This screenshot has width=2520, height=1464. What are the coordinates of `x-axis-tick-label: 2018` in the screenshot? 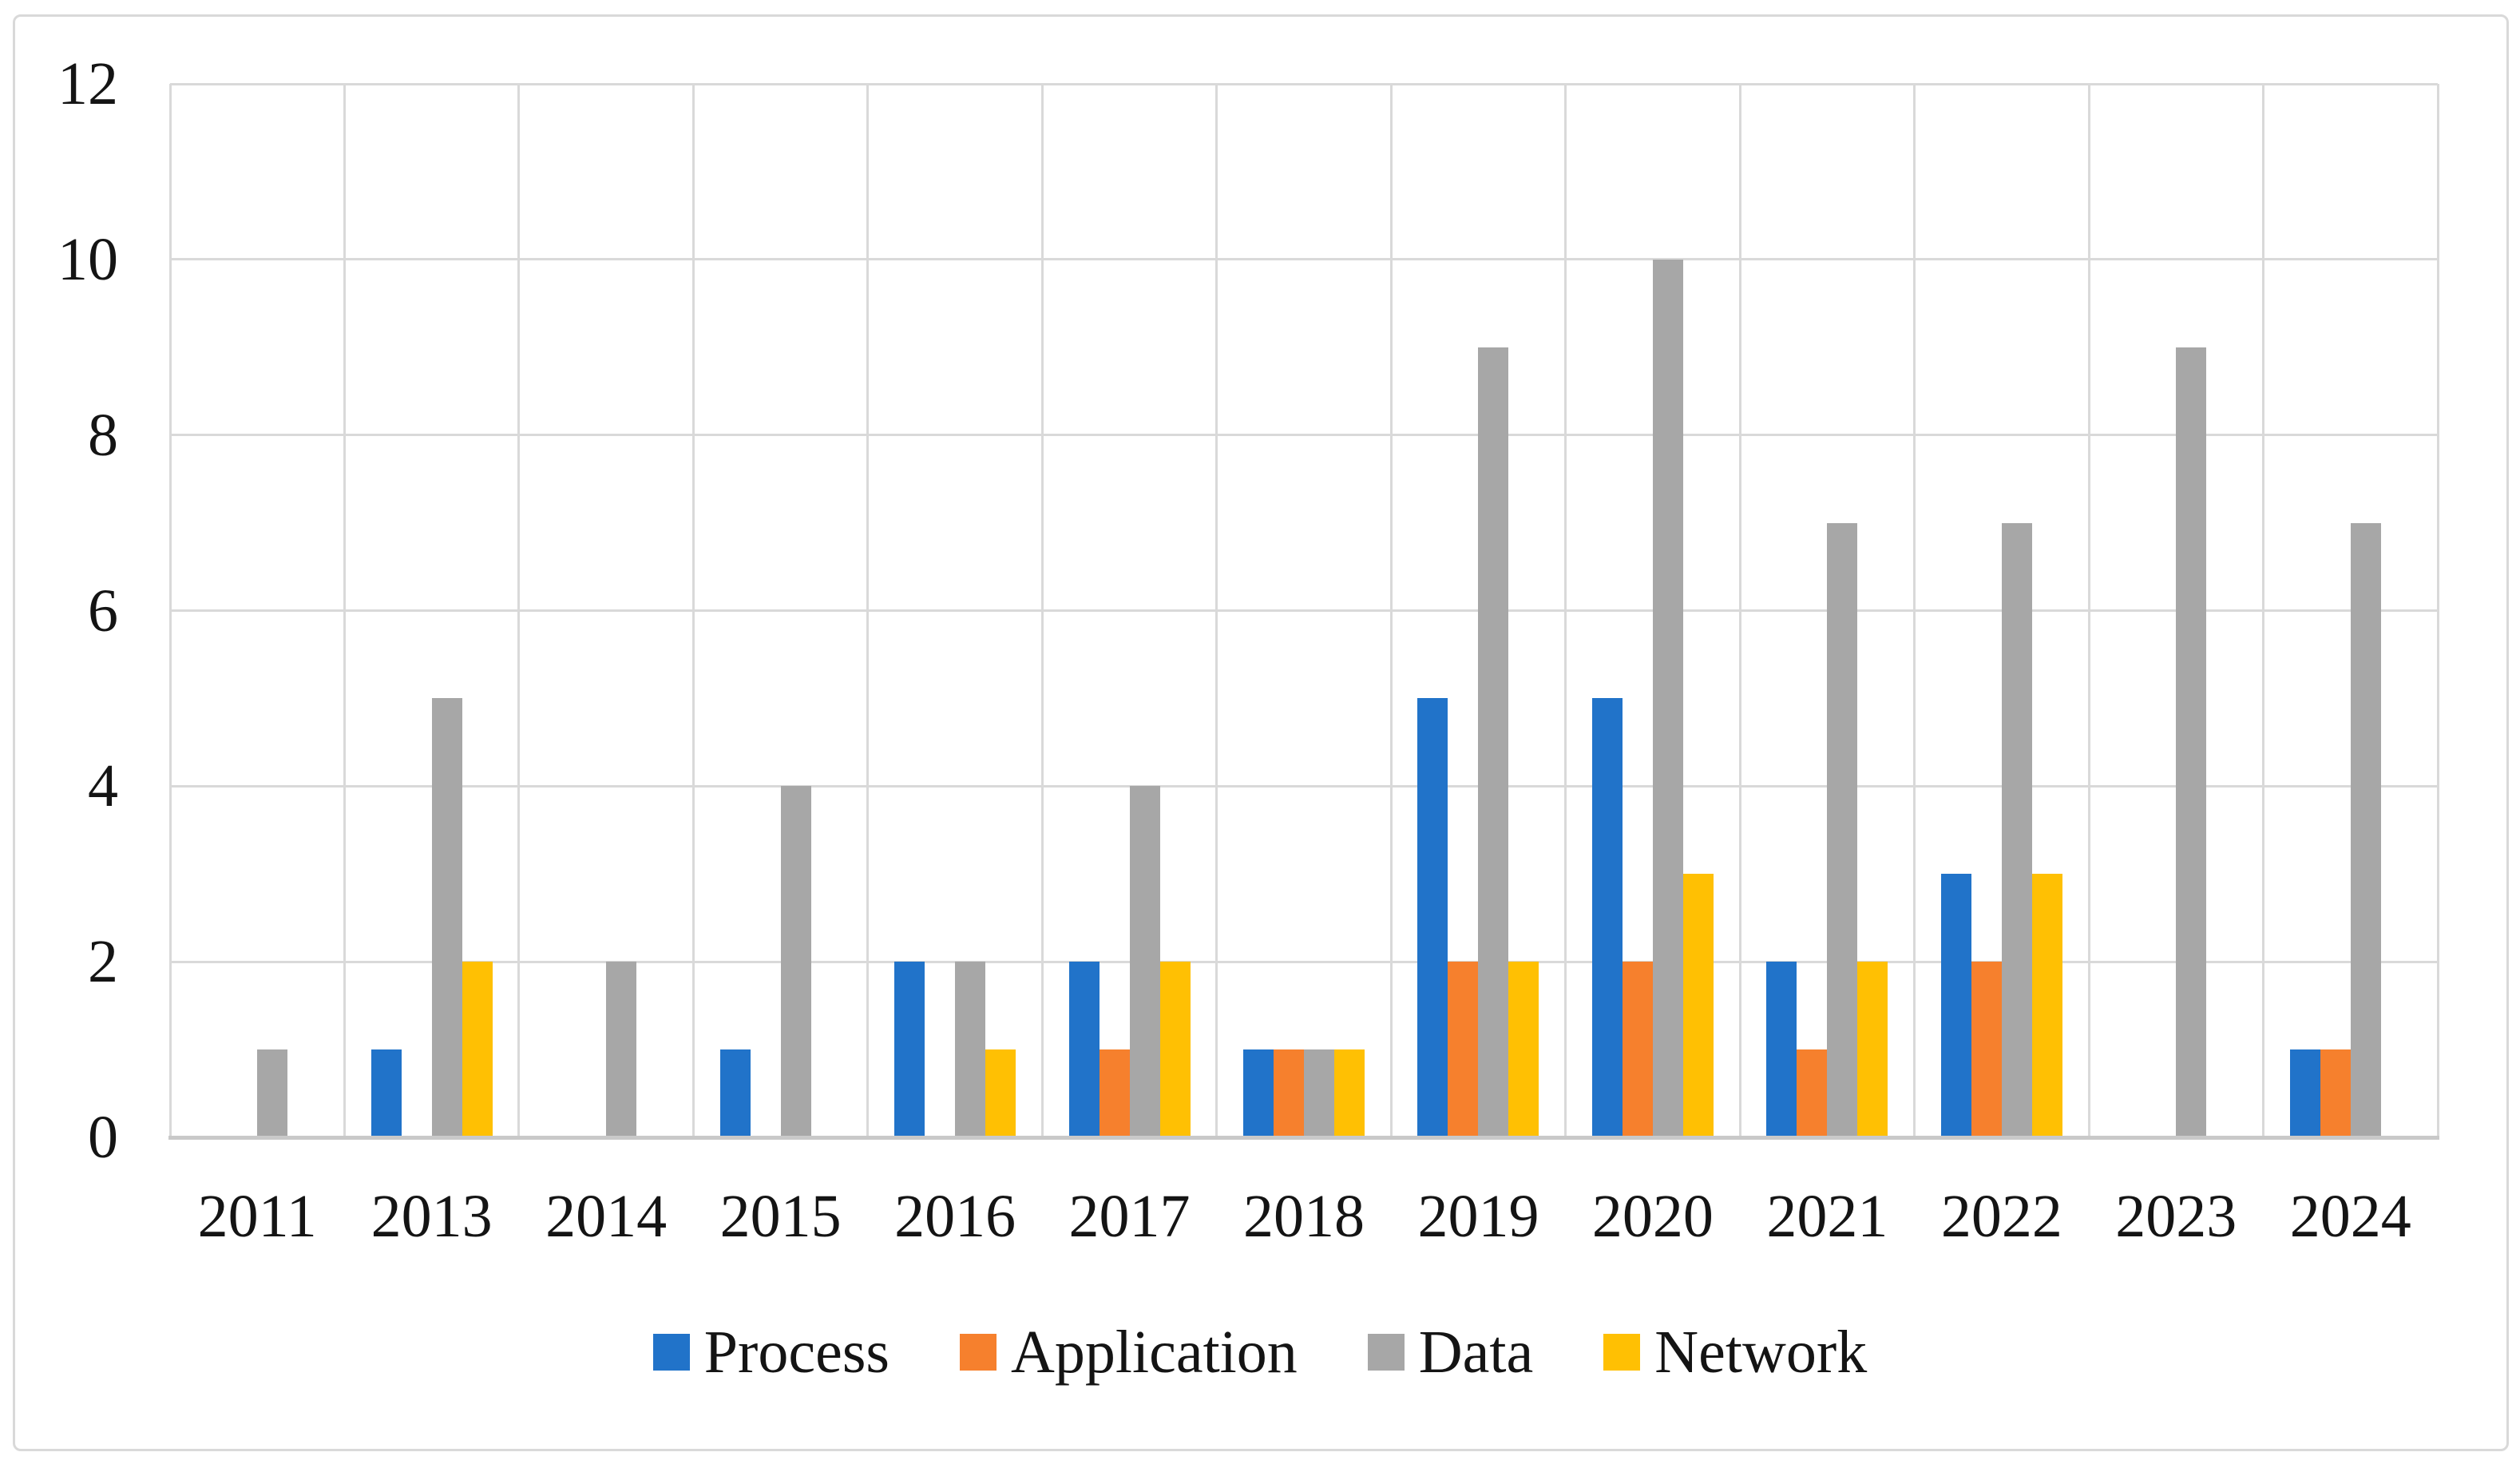 It's located at (1304, 1216).